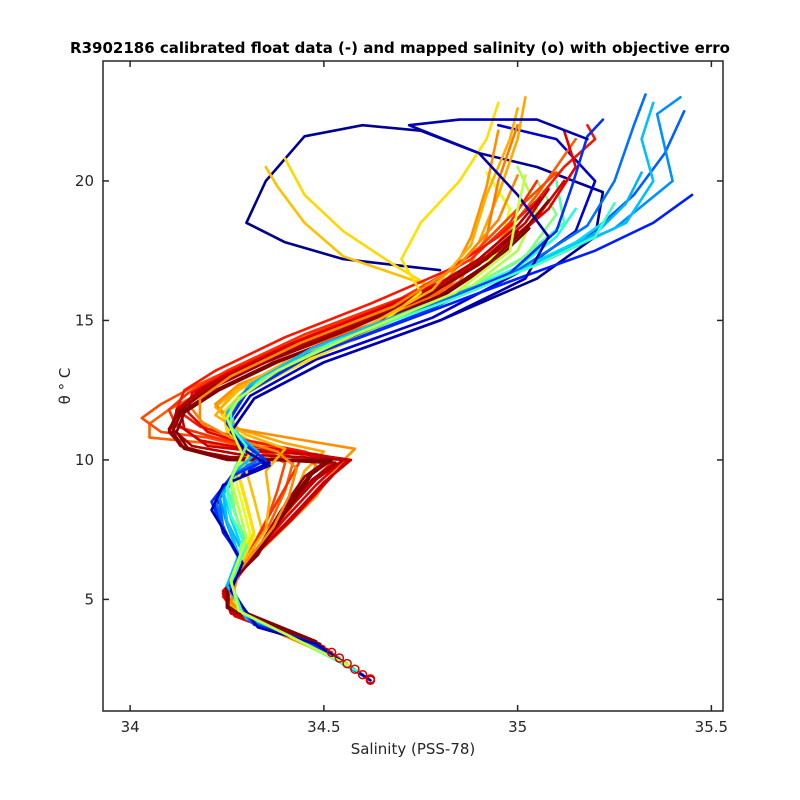  What do you see at coordinates (517, 727) in the screenshot?
I see `x-tick-label: 35` at bounding box center [517, 727].